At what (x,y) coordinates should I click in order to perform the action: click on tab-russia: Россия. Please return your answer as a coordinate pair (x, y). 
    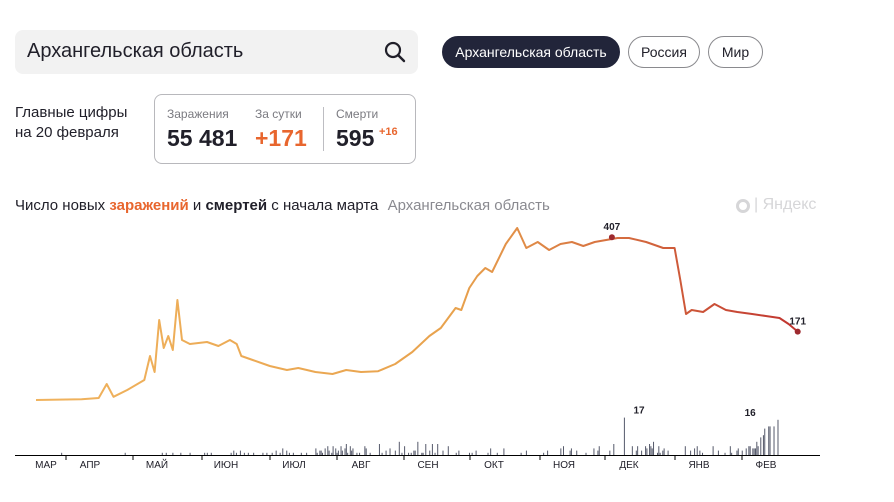
    Looking at the image, I should click on (664, 52).